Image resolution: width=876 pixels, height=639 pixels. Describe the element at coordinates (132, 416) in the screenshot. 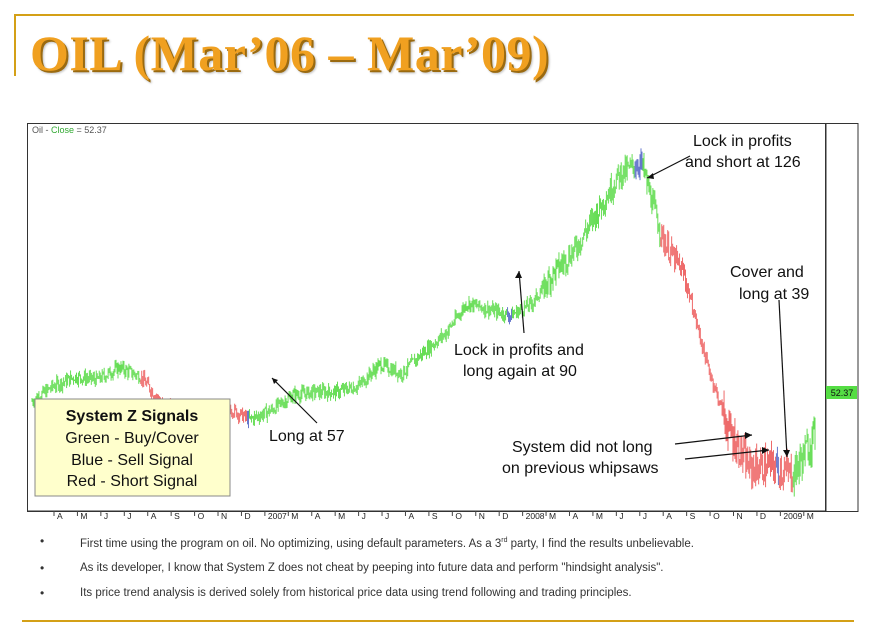

I see `legend-title: System Z Signals` at that location.